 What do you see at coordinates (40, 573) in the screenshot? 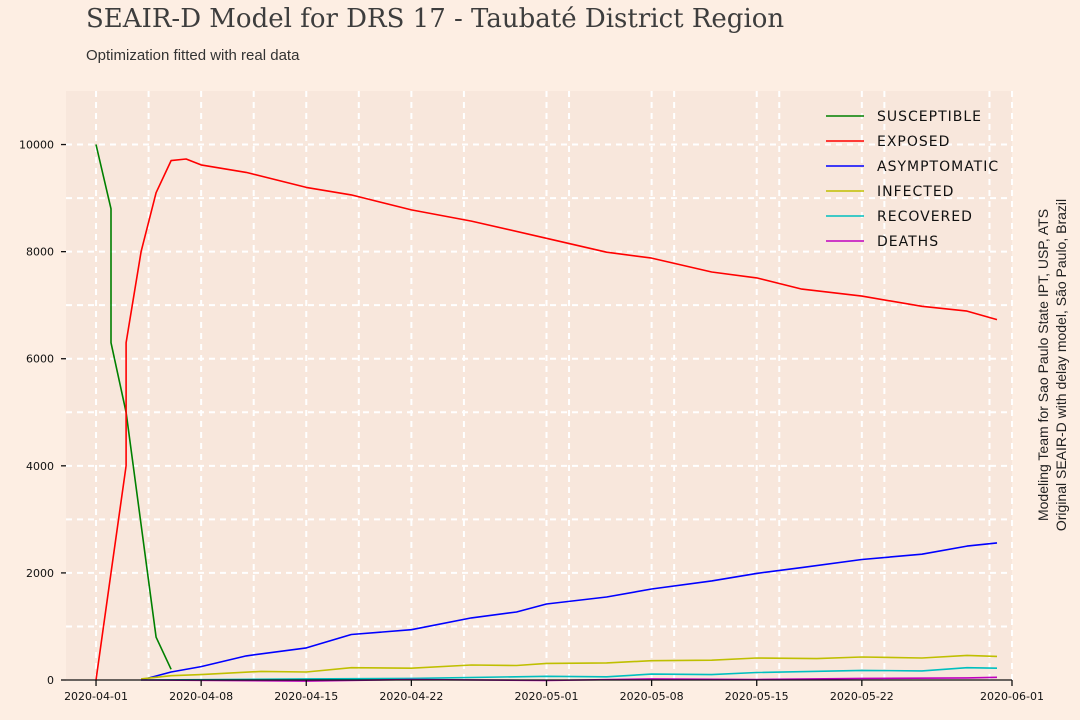
I see `y-tick-label: 2000` at bounding box center [40, 573].